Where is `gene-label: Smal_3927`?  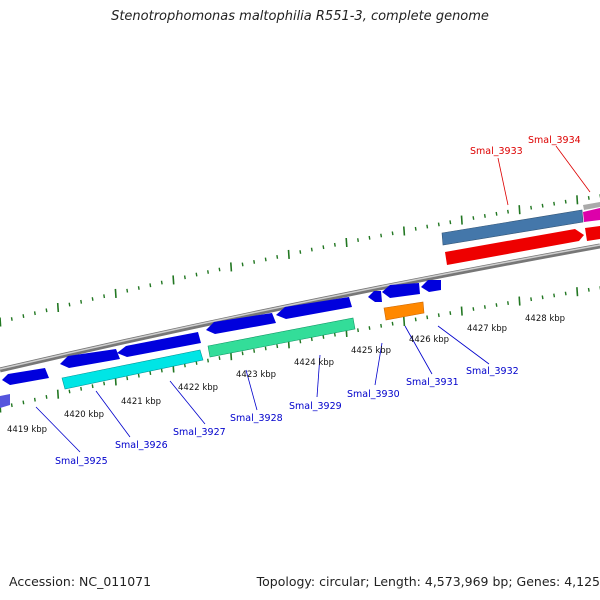 gene-label: Smal_3927 is located at coordinates (199, 432).